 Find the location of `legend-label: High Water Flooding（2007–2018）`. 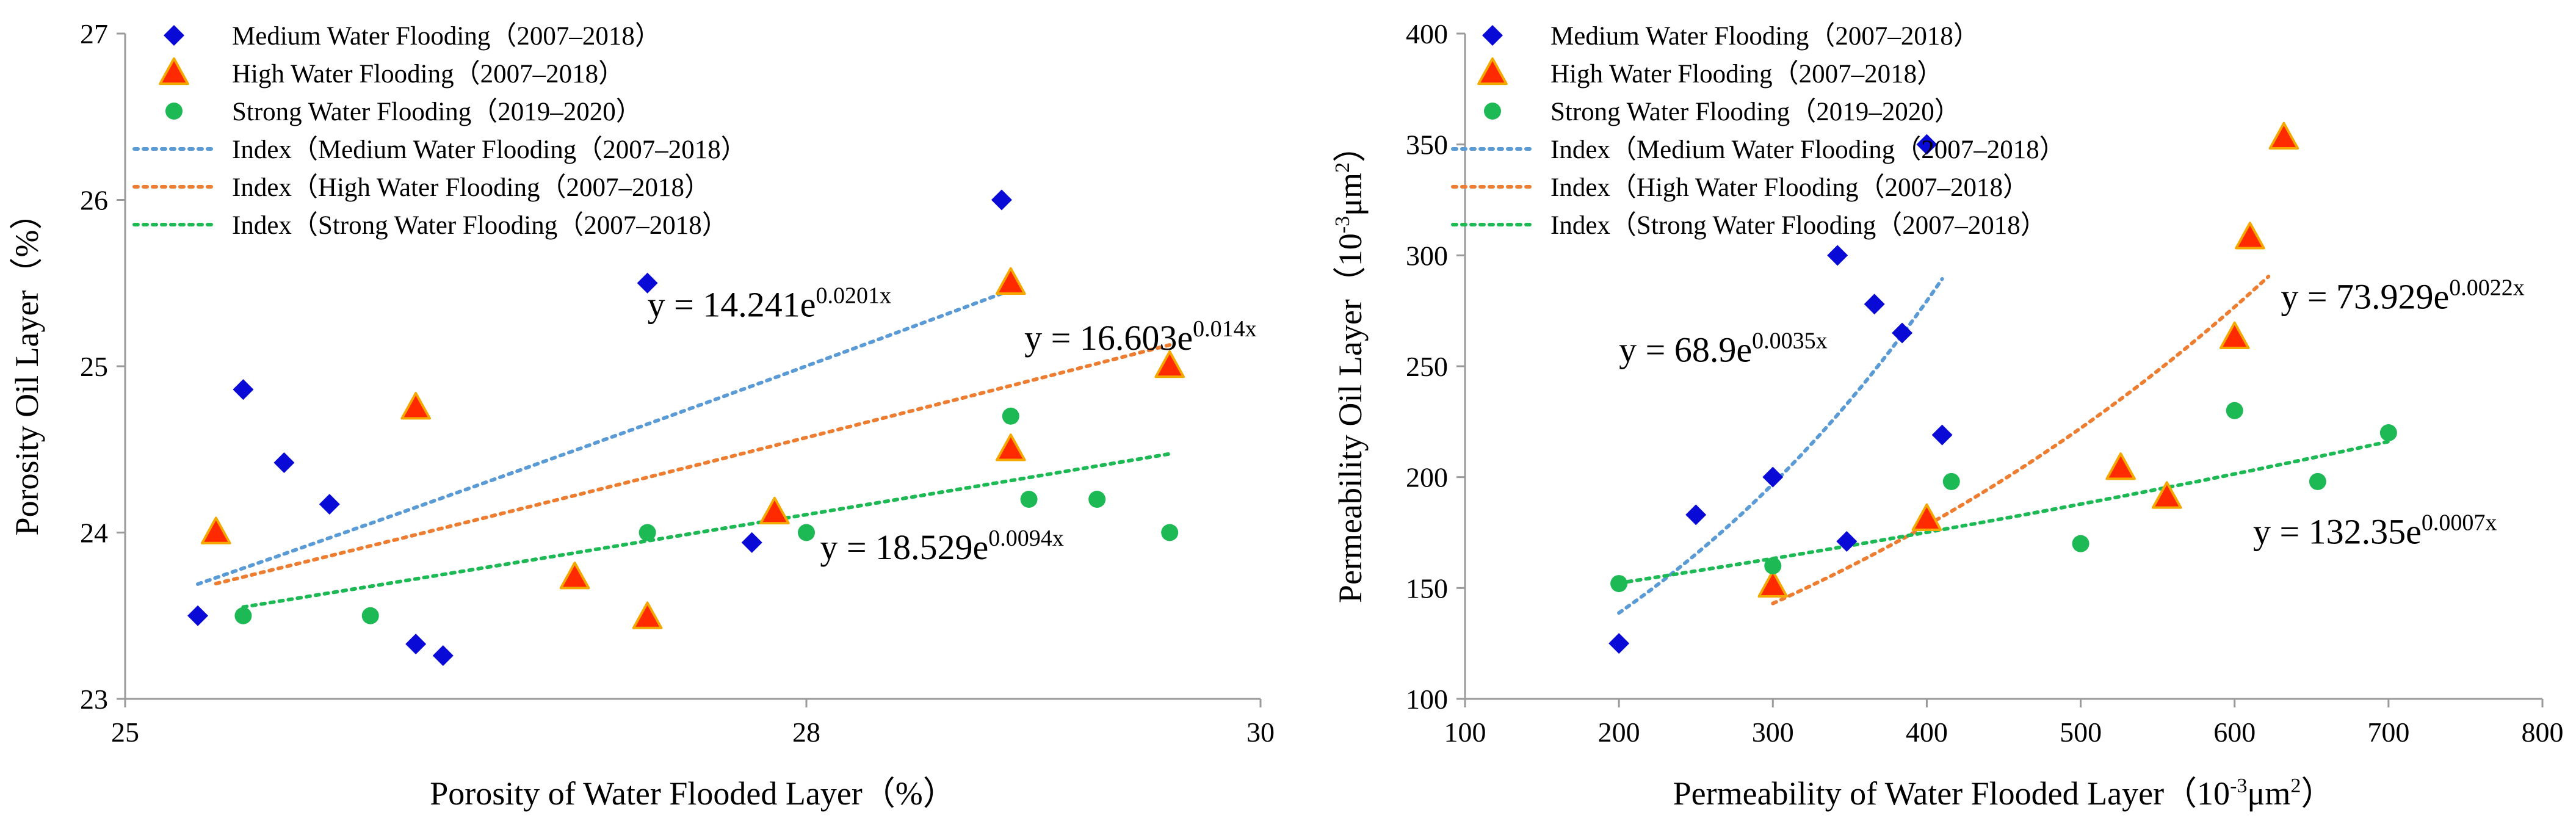

legend-label: High Water Flooding（2007–2018） is located at coordinates (428, 74).